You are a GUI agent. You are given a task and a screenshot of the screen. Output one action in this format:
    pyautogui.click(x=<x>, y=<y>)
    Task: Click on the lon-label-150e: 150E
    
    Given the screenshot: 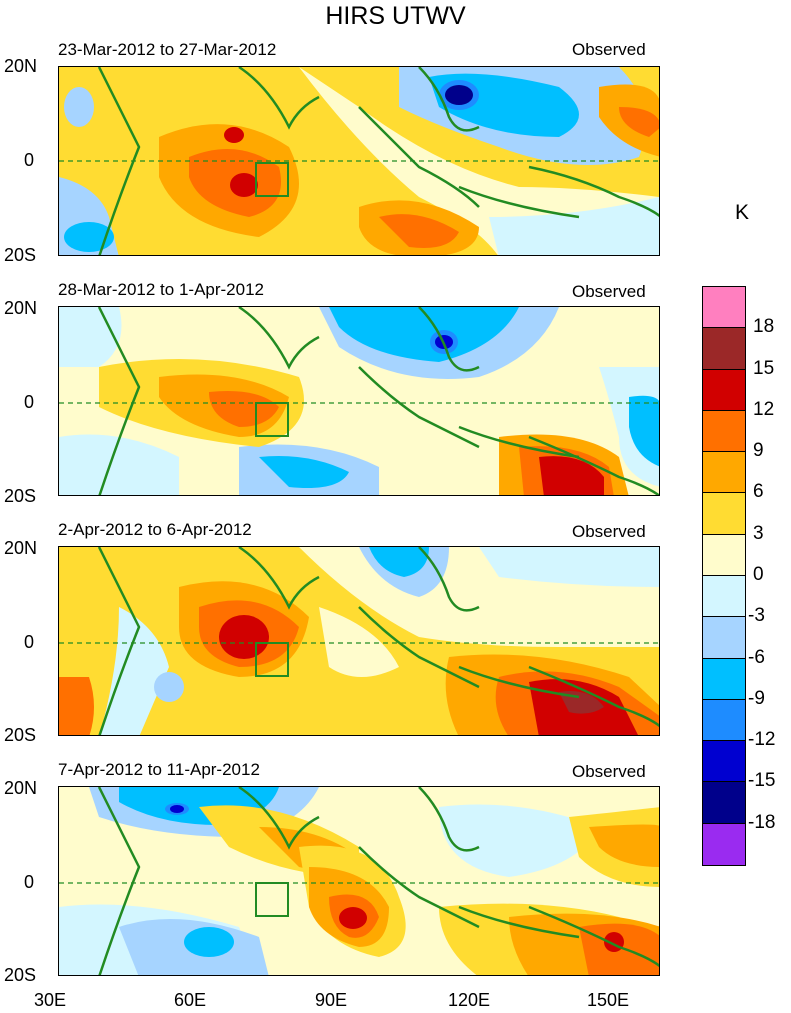 What is the action you would take?
    pyautogui.click(x=608, y=1000)
    